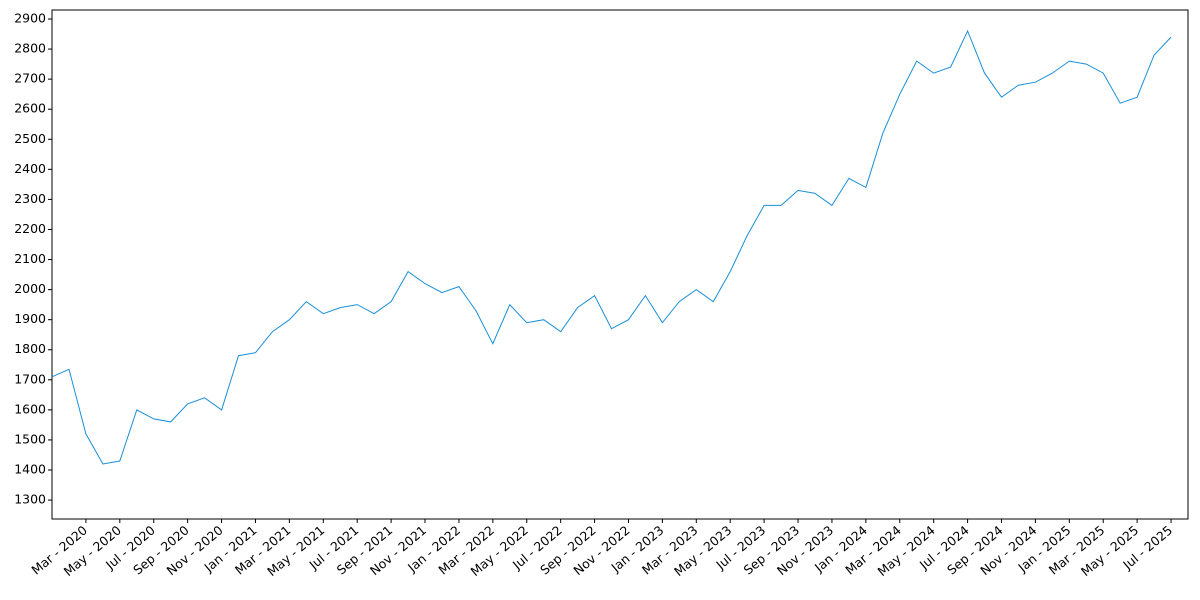 The image size is (1200, 600). What do you see at coordinates (30, 348) in the screenshot?
I see `y-tick-label: 1800` at bounding box center [30, 348].